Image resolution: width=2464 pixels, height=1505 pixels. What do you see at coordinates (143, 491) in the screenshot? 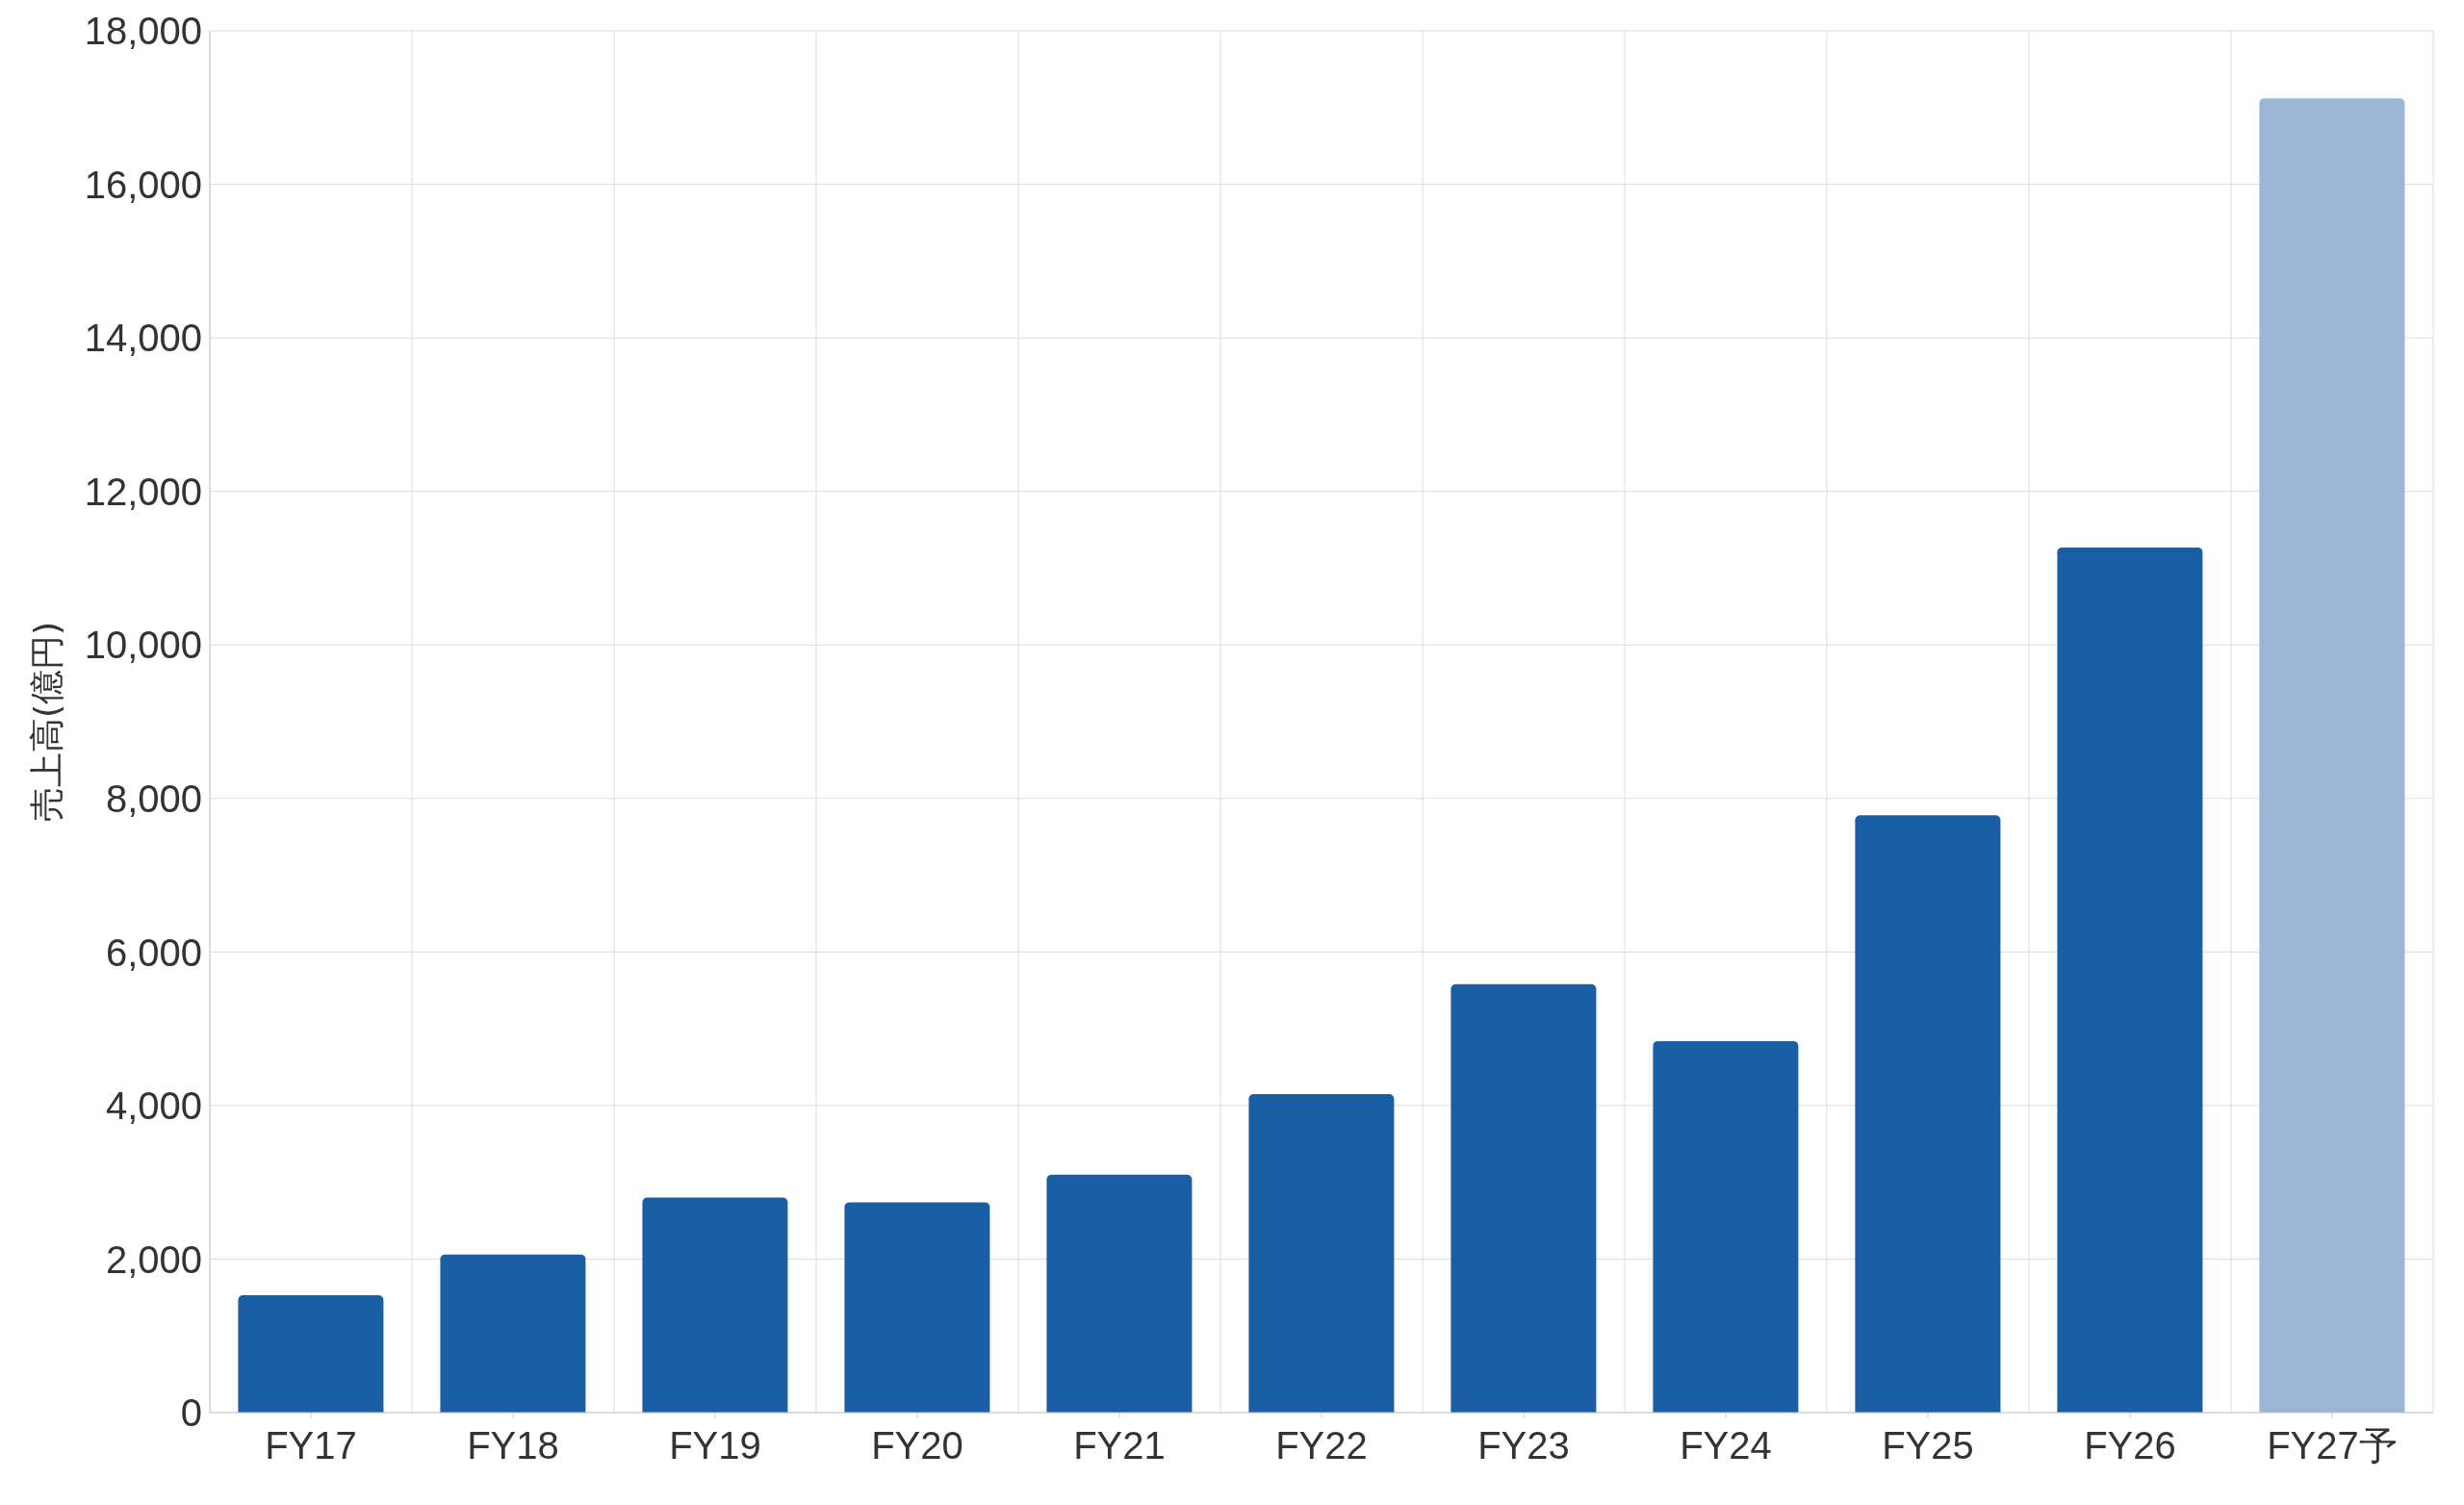
I see `y-tick-label: 12,000` at bounding box center [143, 491].